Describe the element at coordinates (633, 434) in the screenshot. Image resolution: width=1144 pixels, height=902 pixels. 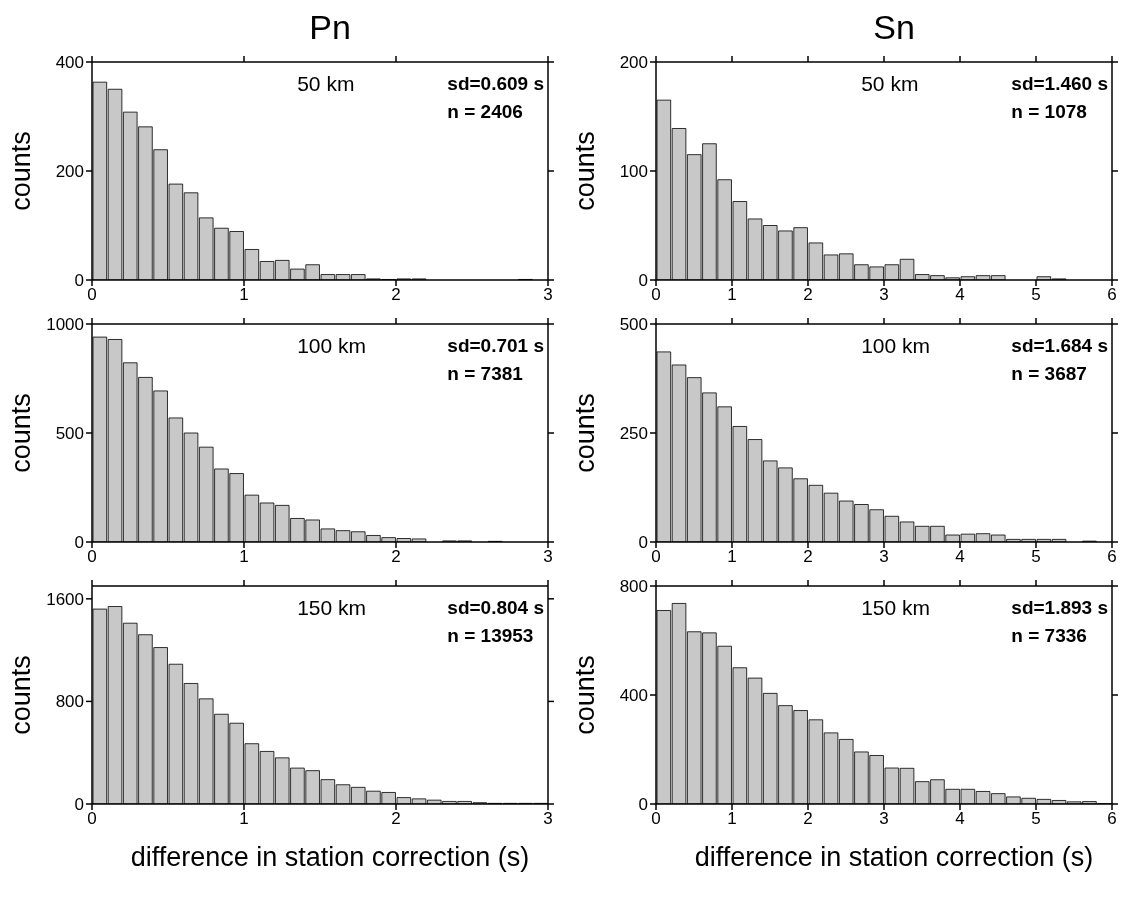
I see `y-tick-label: 250` at that location.